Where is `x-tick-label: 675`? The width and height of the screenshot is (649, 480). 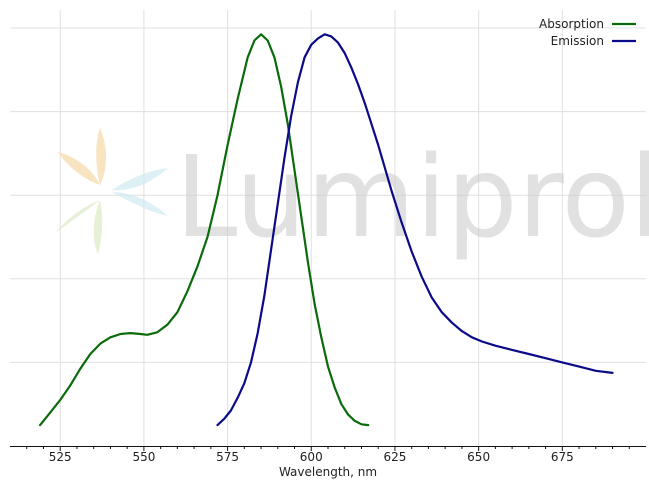 x-tick-label: 675 is located at coordinates (562, 457).